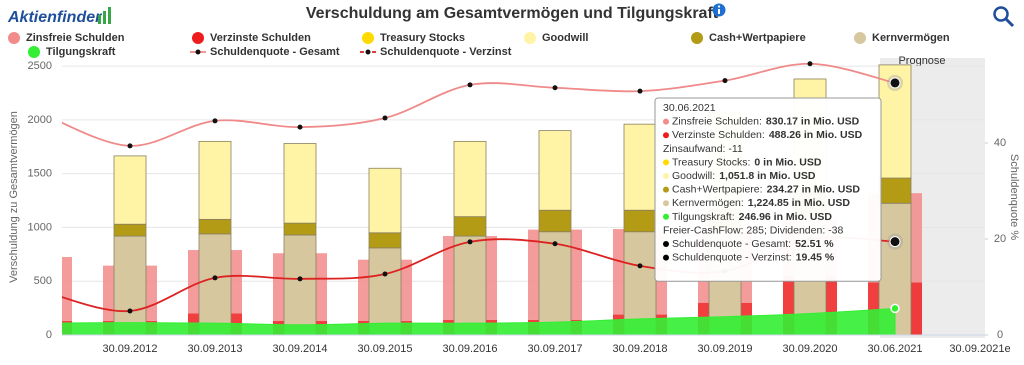 Image resolution: width=1024 pixels, height=365 pixels. I want to click on legend-item: Cash+Wertpapiere, so click(748, 38).